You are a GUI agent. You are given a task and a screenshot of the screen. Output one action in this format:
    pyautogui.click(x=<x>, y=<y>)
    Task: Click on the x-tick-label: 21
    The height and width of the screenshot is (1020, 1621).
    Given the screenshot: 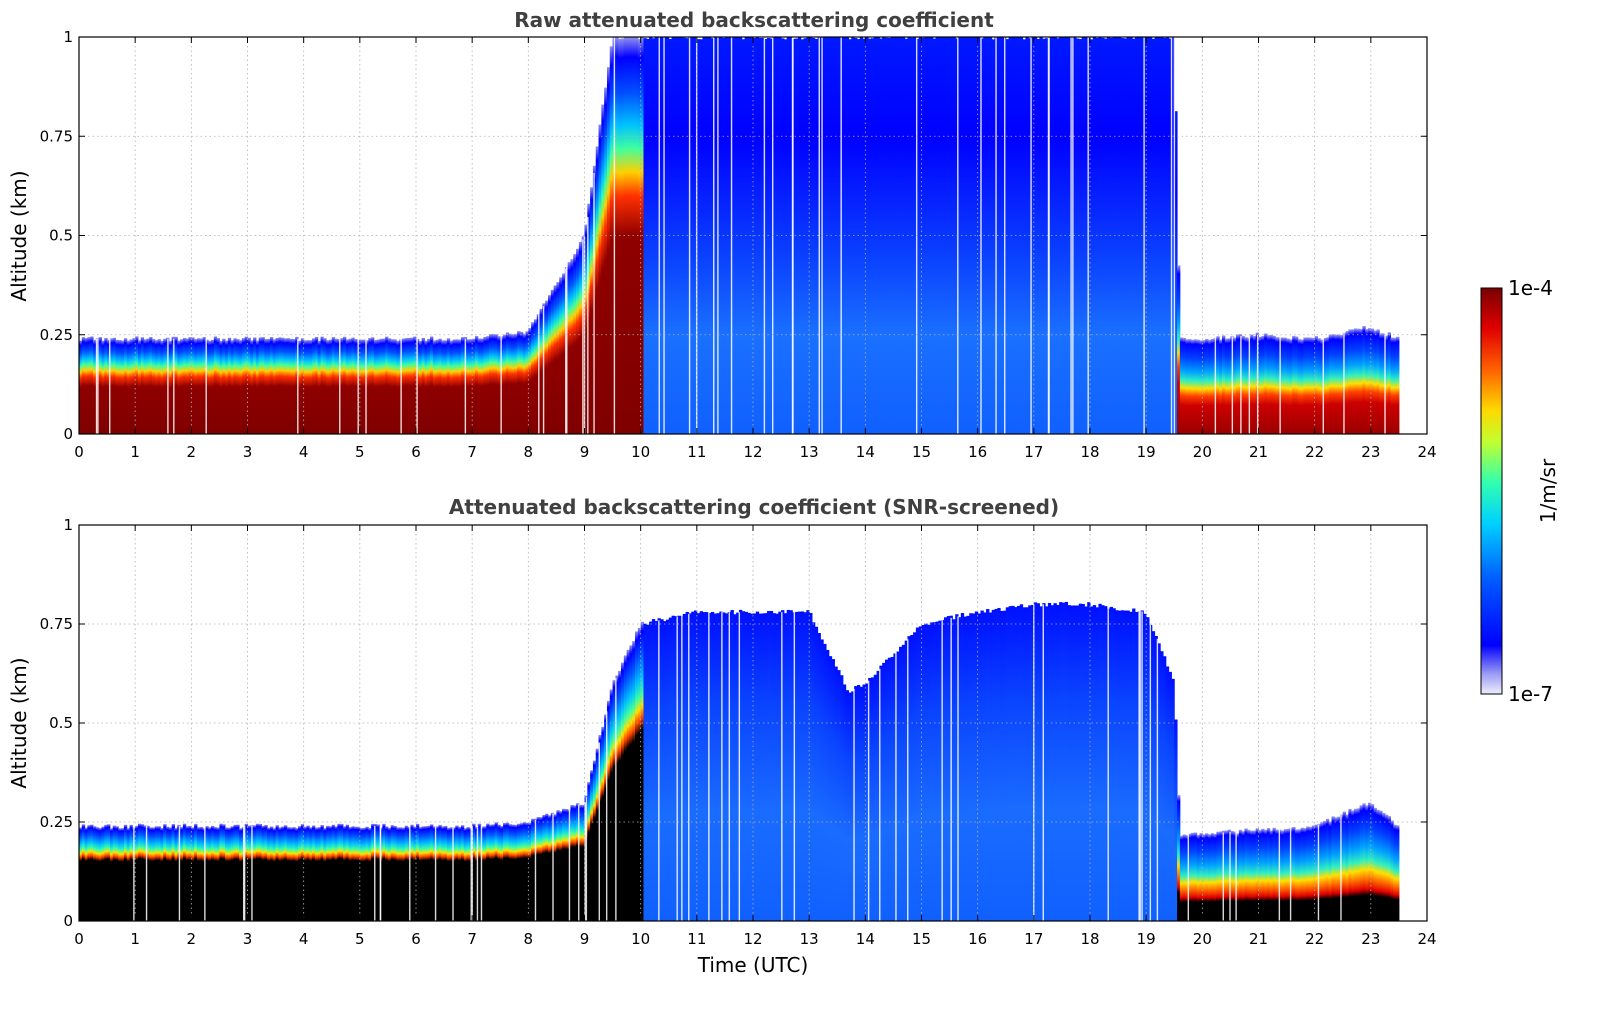 What is the action you would take?
    pyautogui.click(x=1258, y=452)
    